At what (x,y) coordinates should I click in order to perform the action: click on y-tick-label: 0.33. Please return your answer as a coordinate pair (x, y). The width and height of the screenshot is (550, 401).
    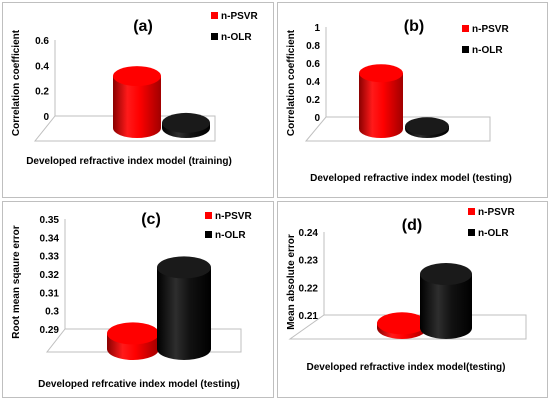
    Looking at the image, I should click on (50, 257).